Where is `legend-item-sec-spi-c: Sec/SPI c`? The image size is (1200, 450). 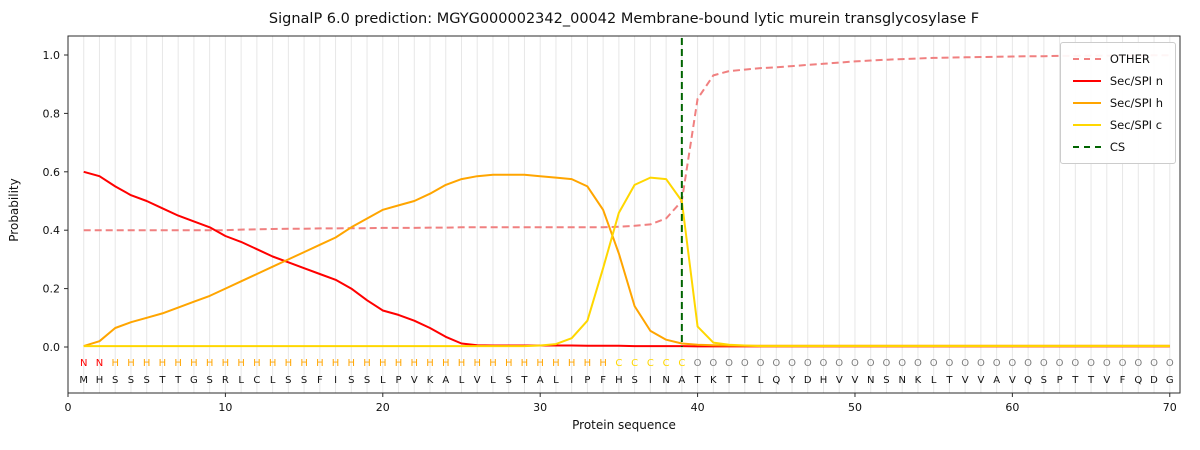 legend-item-sec-spi-c: Sec/SPI c is located at coordinates (1117, 125).